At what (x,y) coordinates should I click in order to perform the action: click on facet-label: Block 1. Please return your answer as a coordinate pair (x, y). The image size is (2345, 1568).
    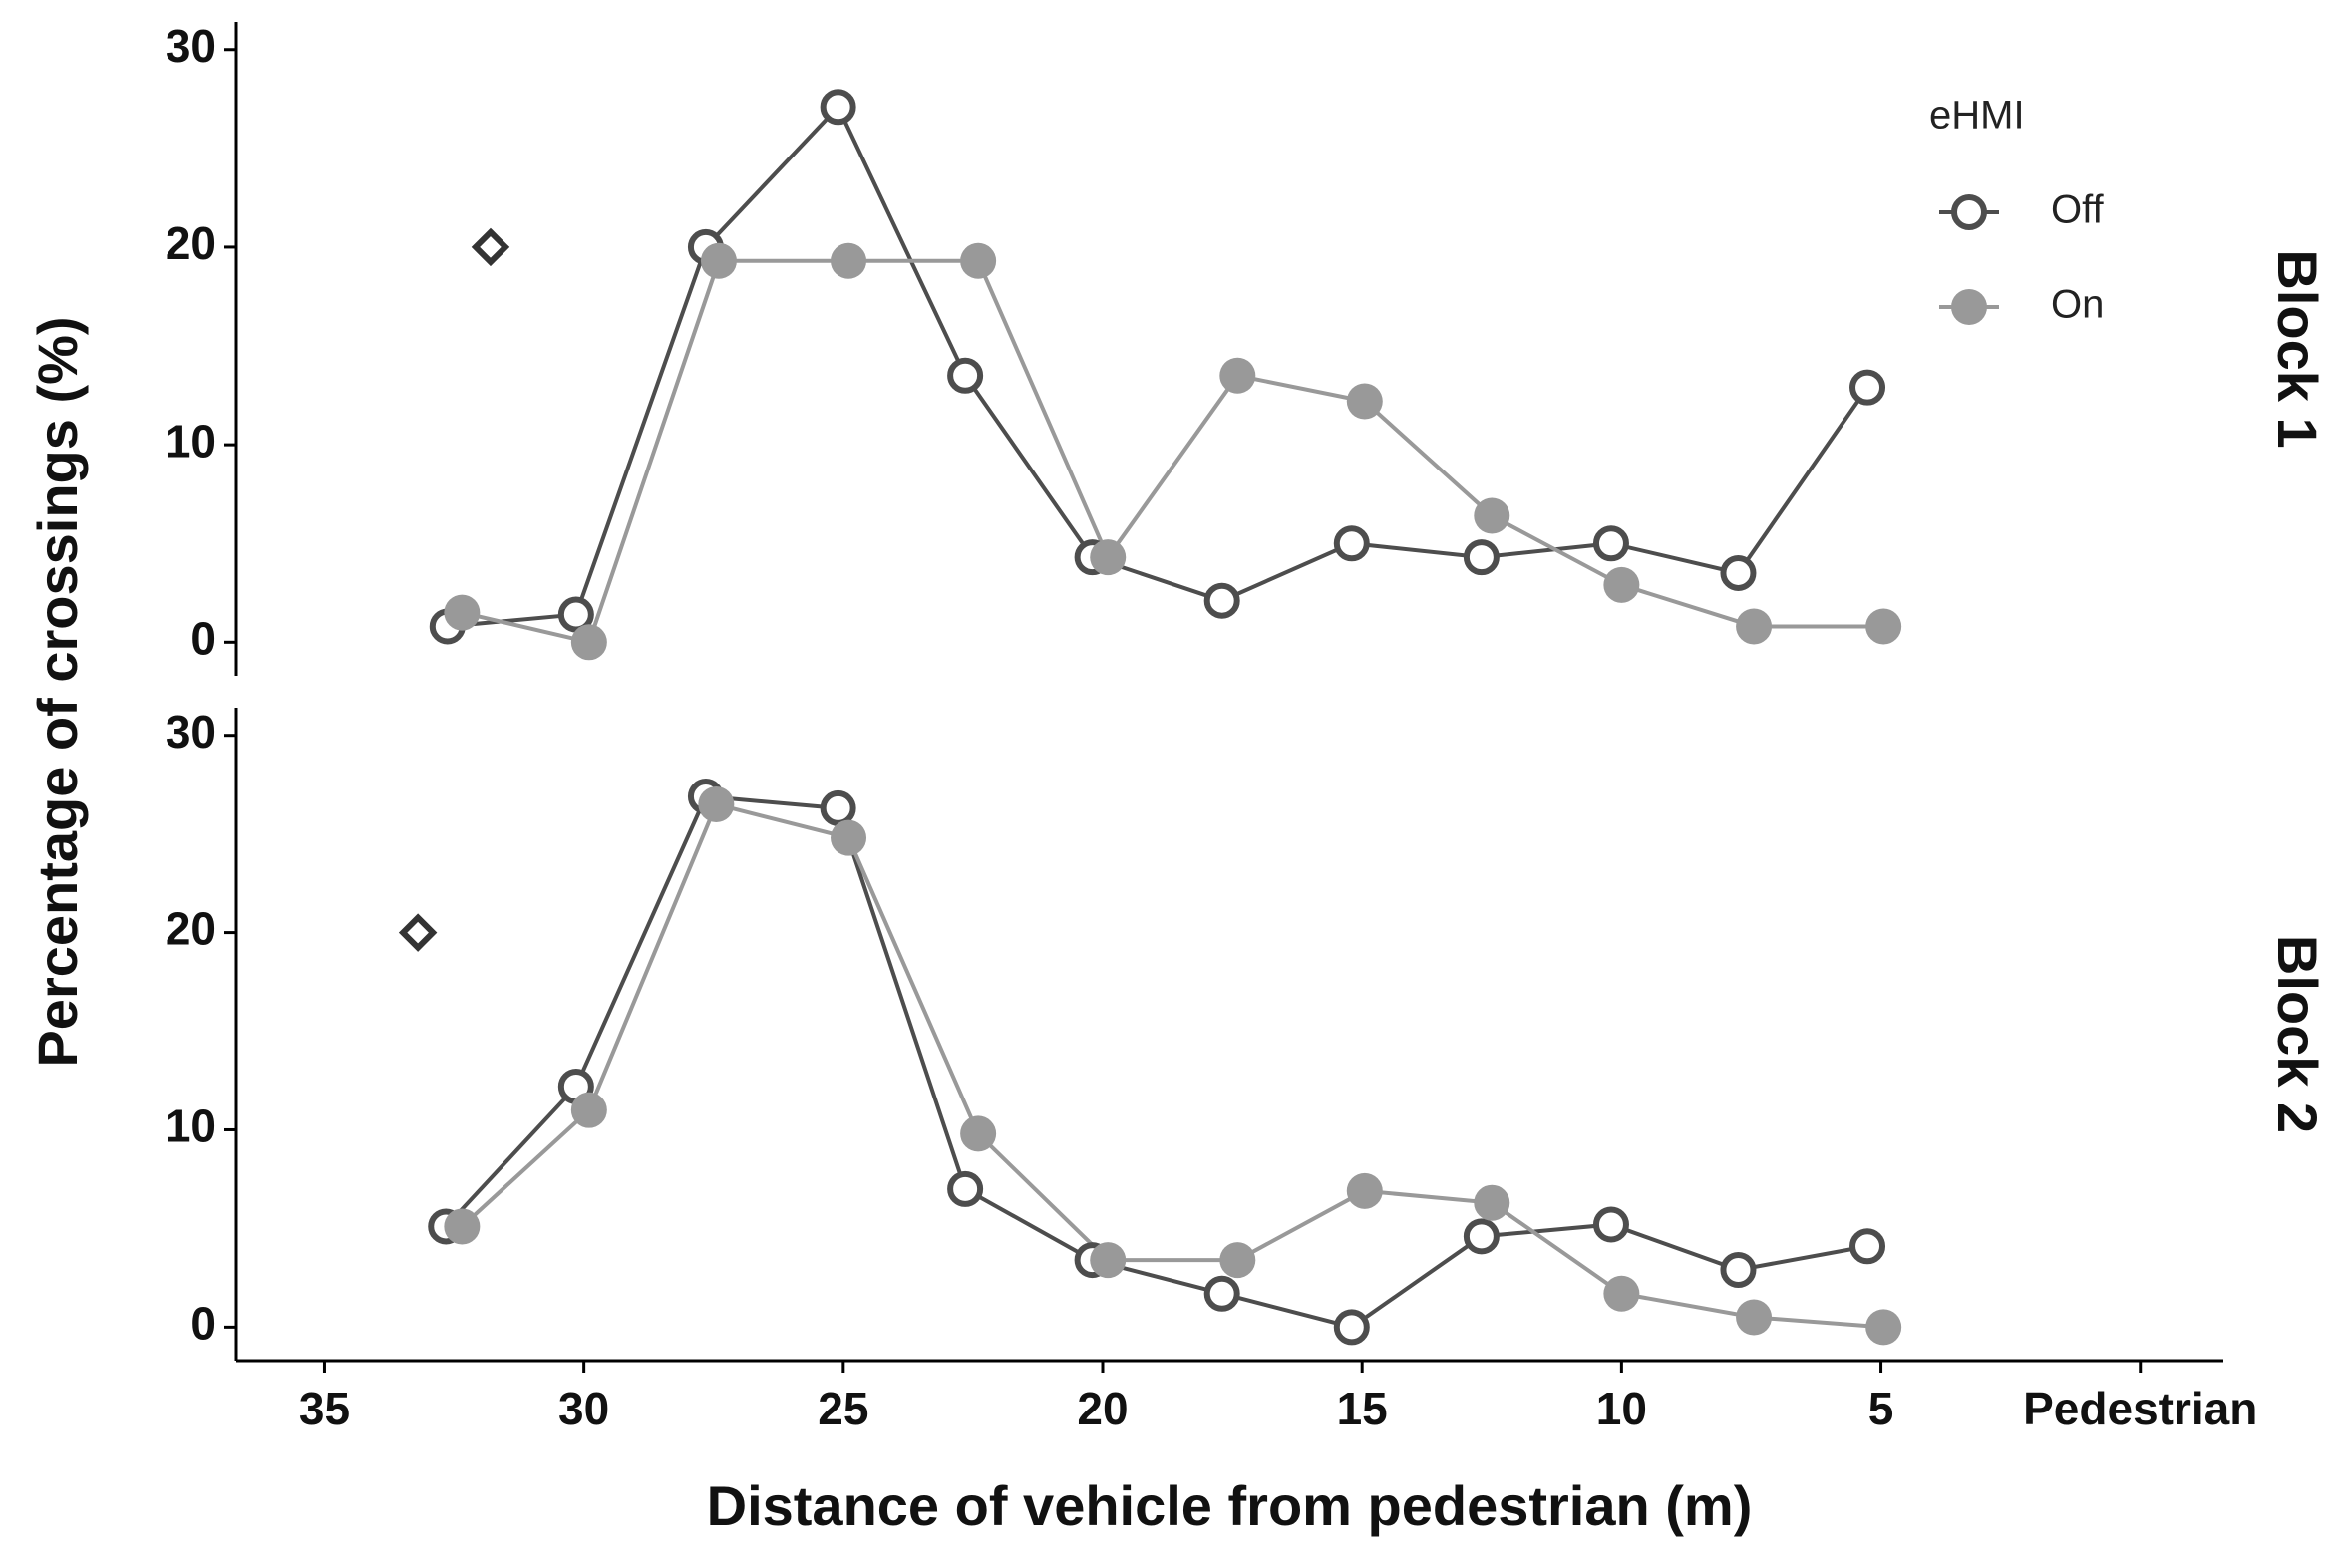
    Looking at the image, I should click on (2297, 348).